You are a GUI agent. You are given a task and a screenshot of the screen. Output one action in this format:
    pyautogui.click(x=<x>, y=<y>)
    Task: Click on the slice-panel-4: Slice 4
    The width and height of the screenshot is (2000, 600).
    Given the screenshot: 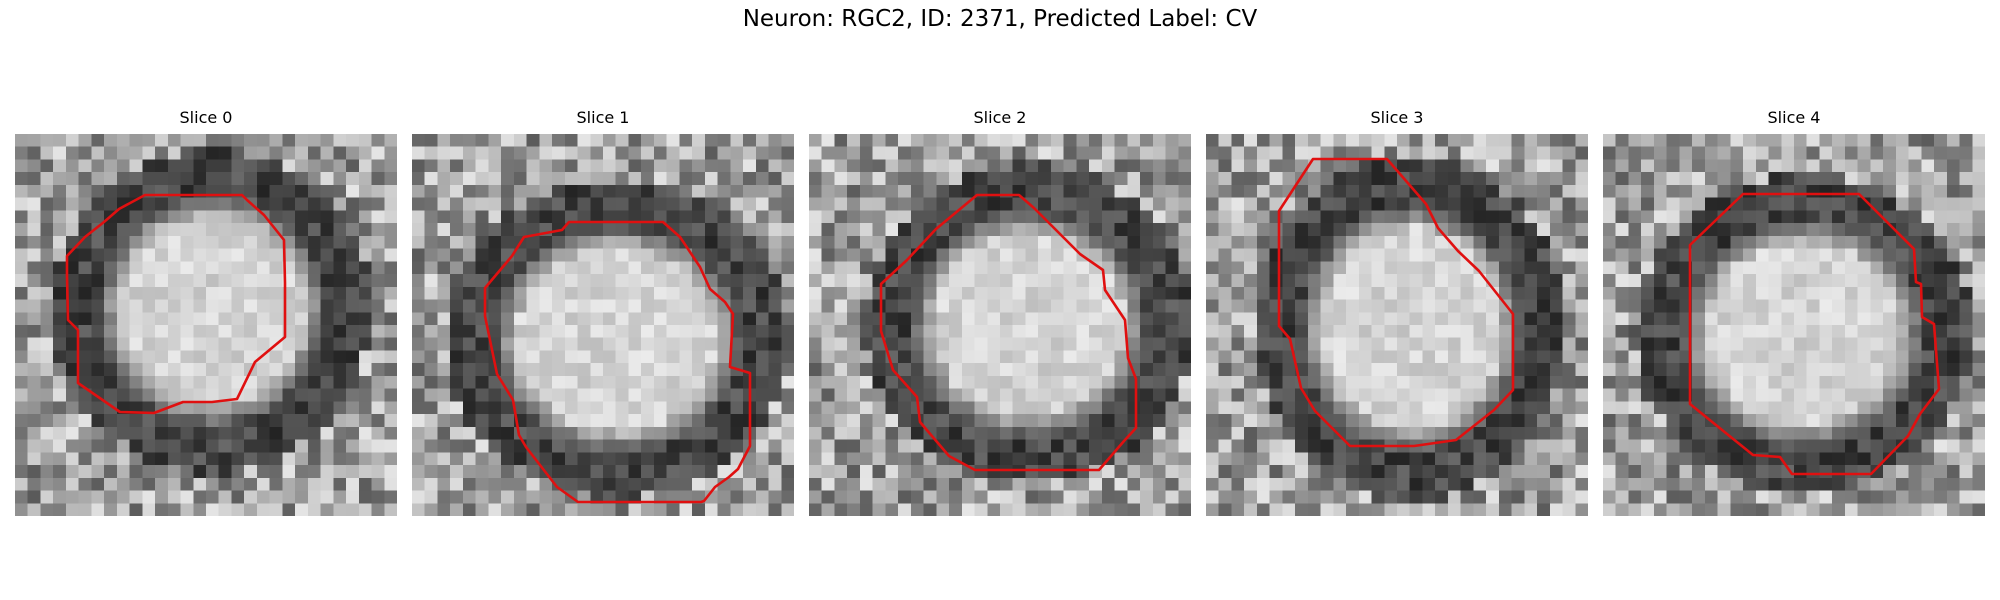 What is the action you would take?
    pyautogui.click(x=1794, y=313)
    